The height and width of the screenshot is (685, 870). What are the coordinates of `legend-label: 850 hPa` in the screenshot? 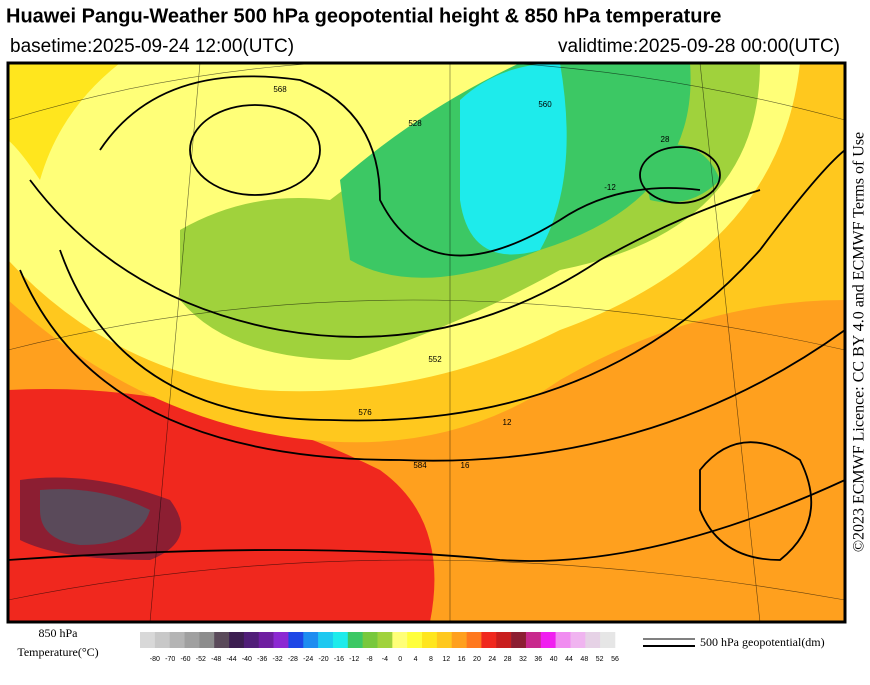 It's located at (59, 633).